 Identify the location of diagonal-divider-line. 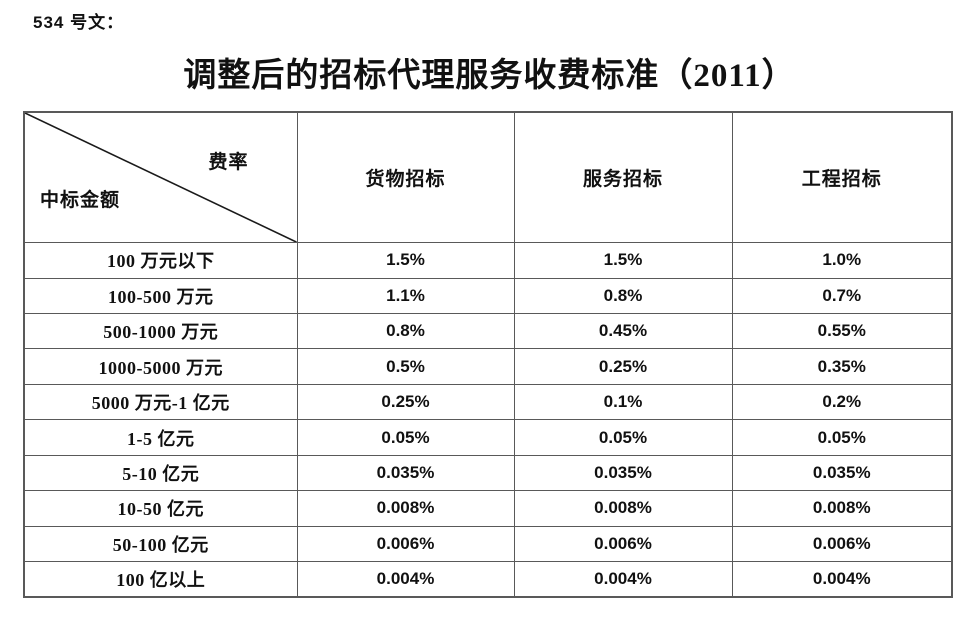
(161, 177).